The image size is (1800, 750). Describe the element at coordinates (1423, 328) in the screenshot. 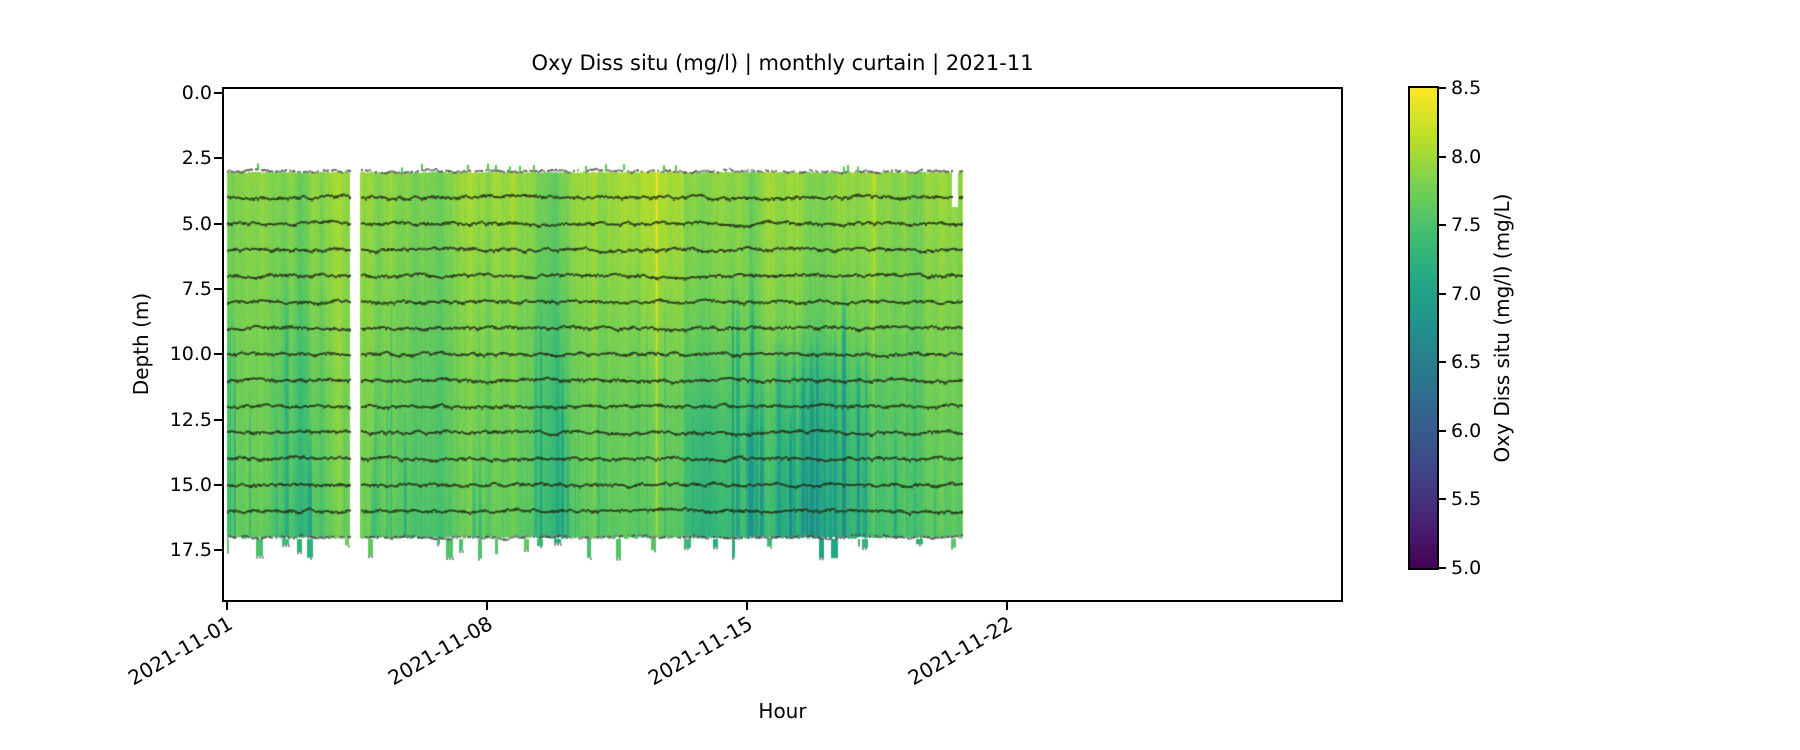

I see `colorbar` at that location.